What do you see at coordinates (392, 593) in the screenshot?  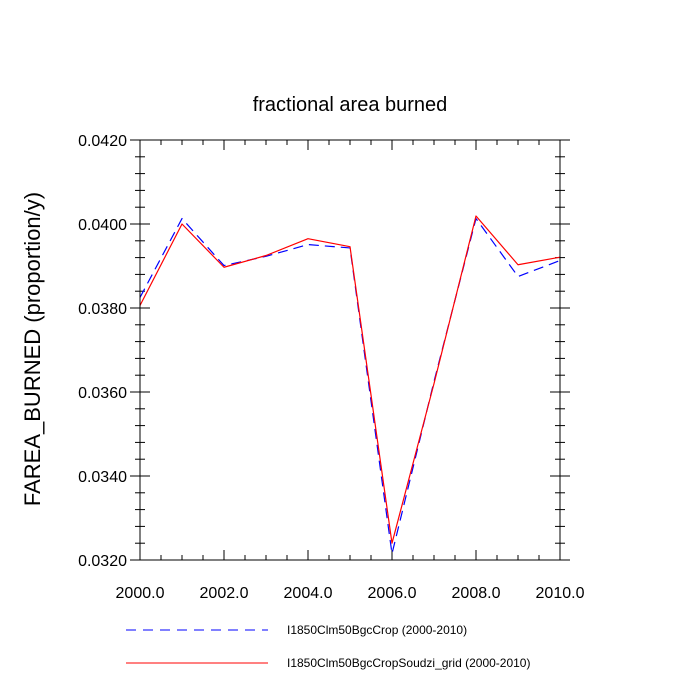 I see `x-tick-label: 2006.0` at bounding box center [392, 593].